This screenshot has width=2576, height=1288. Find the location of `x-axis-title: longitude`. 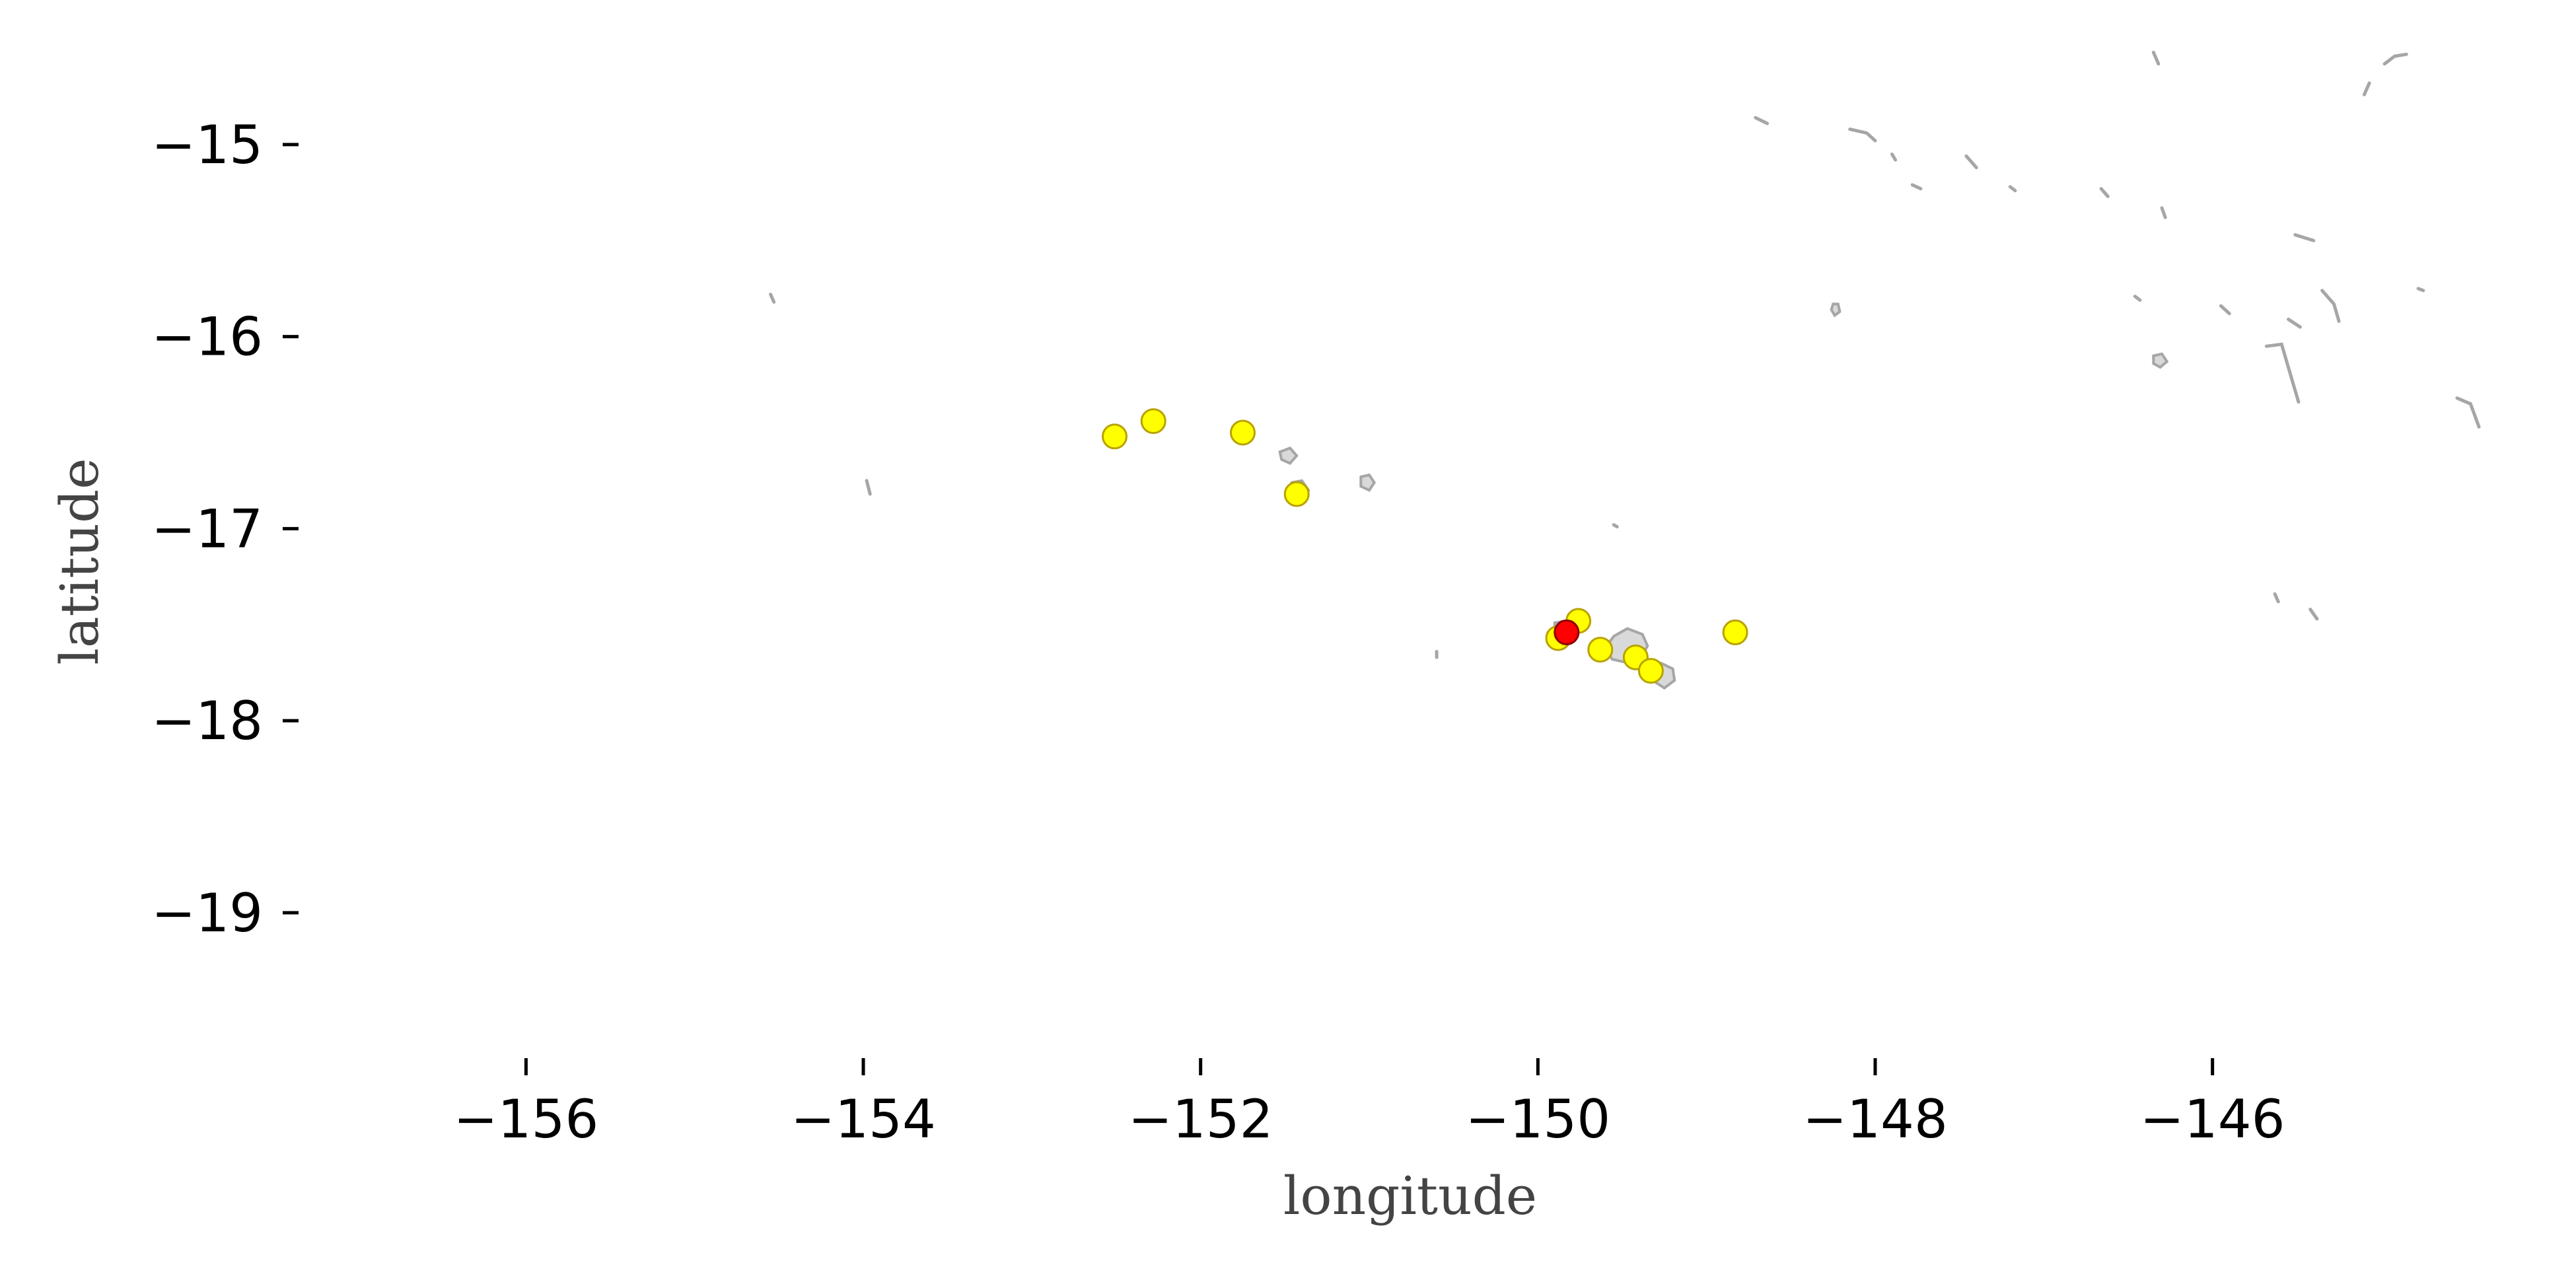

x-axis-title: longitude is located at coordinates (1410, 1196).